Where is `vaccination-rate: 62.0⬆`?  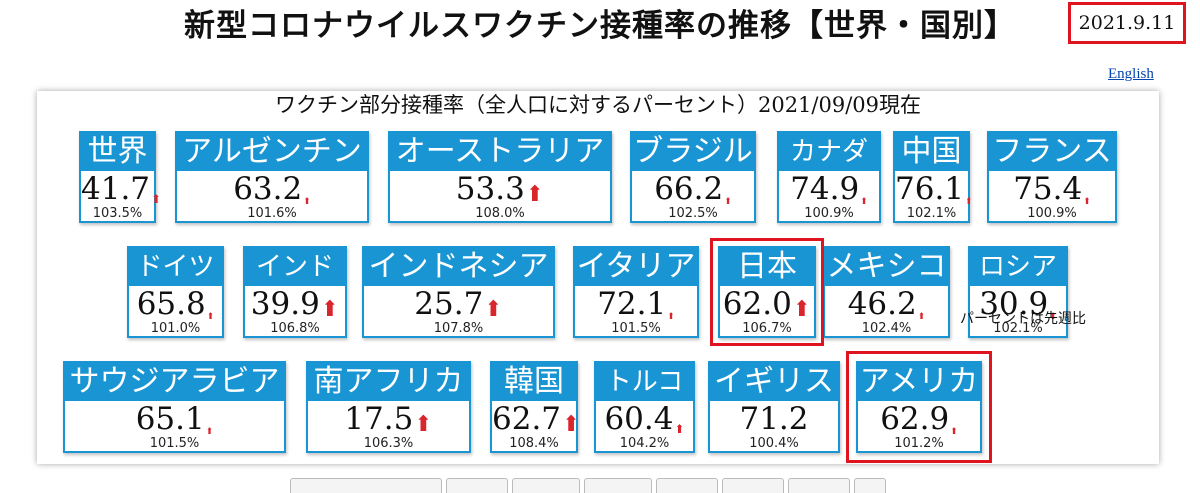
vaccination-rate: 62.0⬆ is located at coordinates (767, 304).